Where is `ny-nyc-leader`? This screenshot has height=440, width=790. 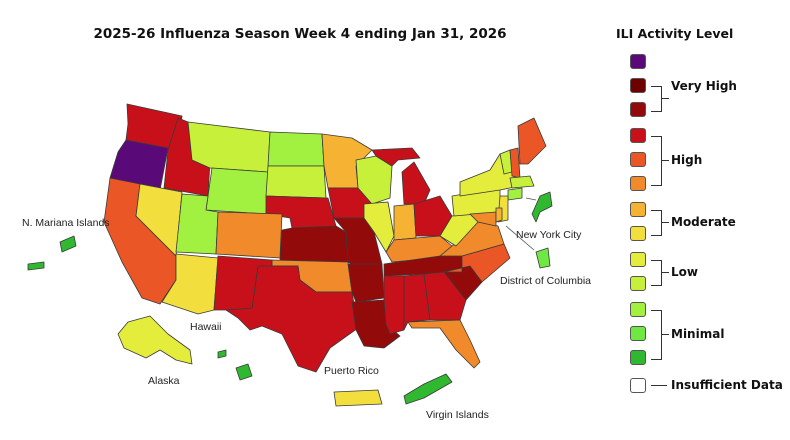 ny-nyc-leader is located at coordinates (531, 199).